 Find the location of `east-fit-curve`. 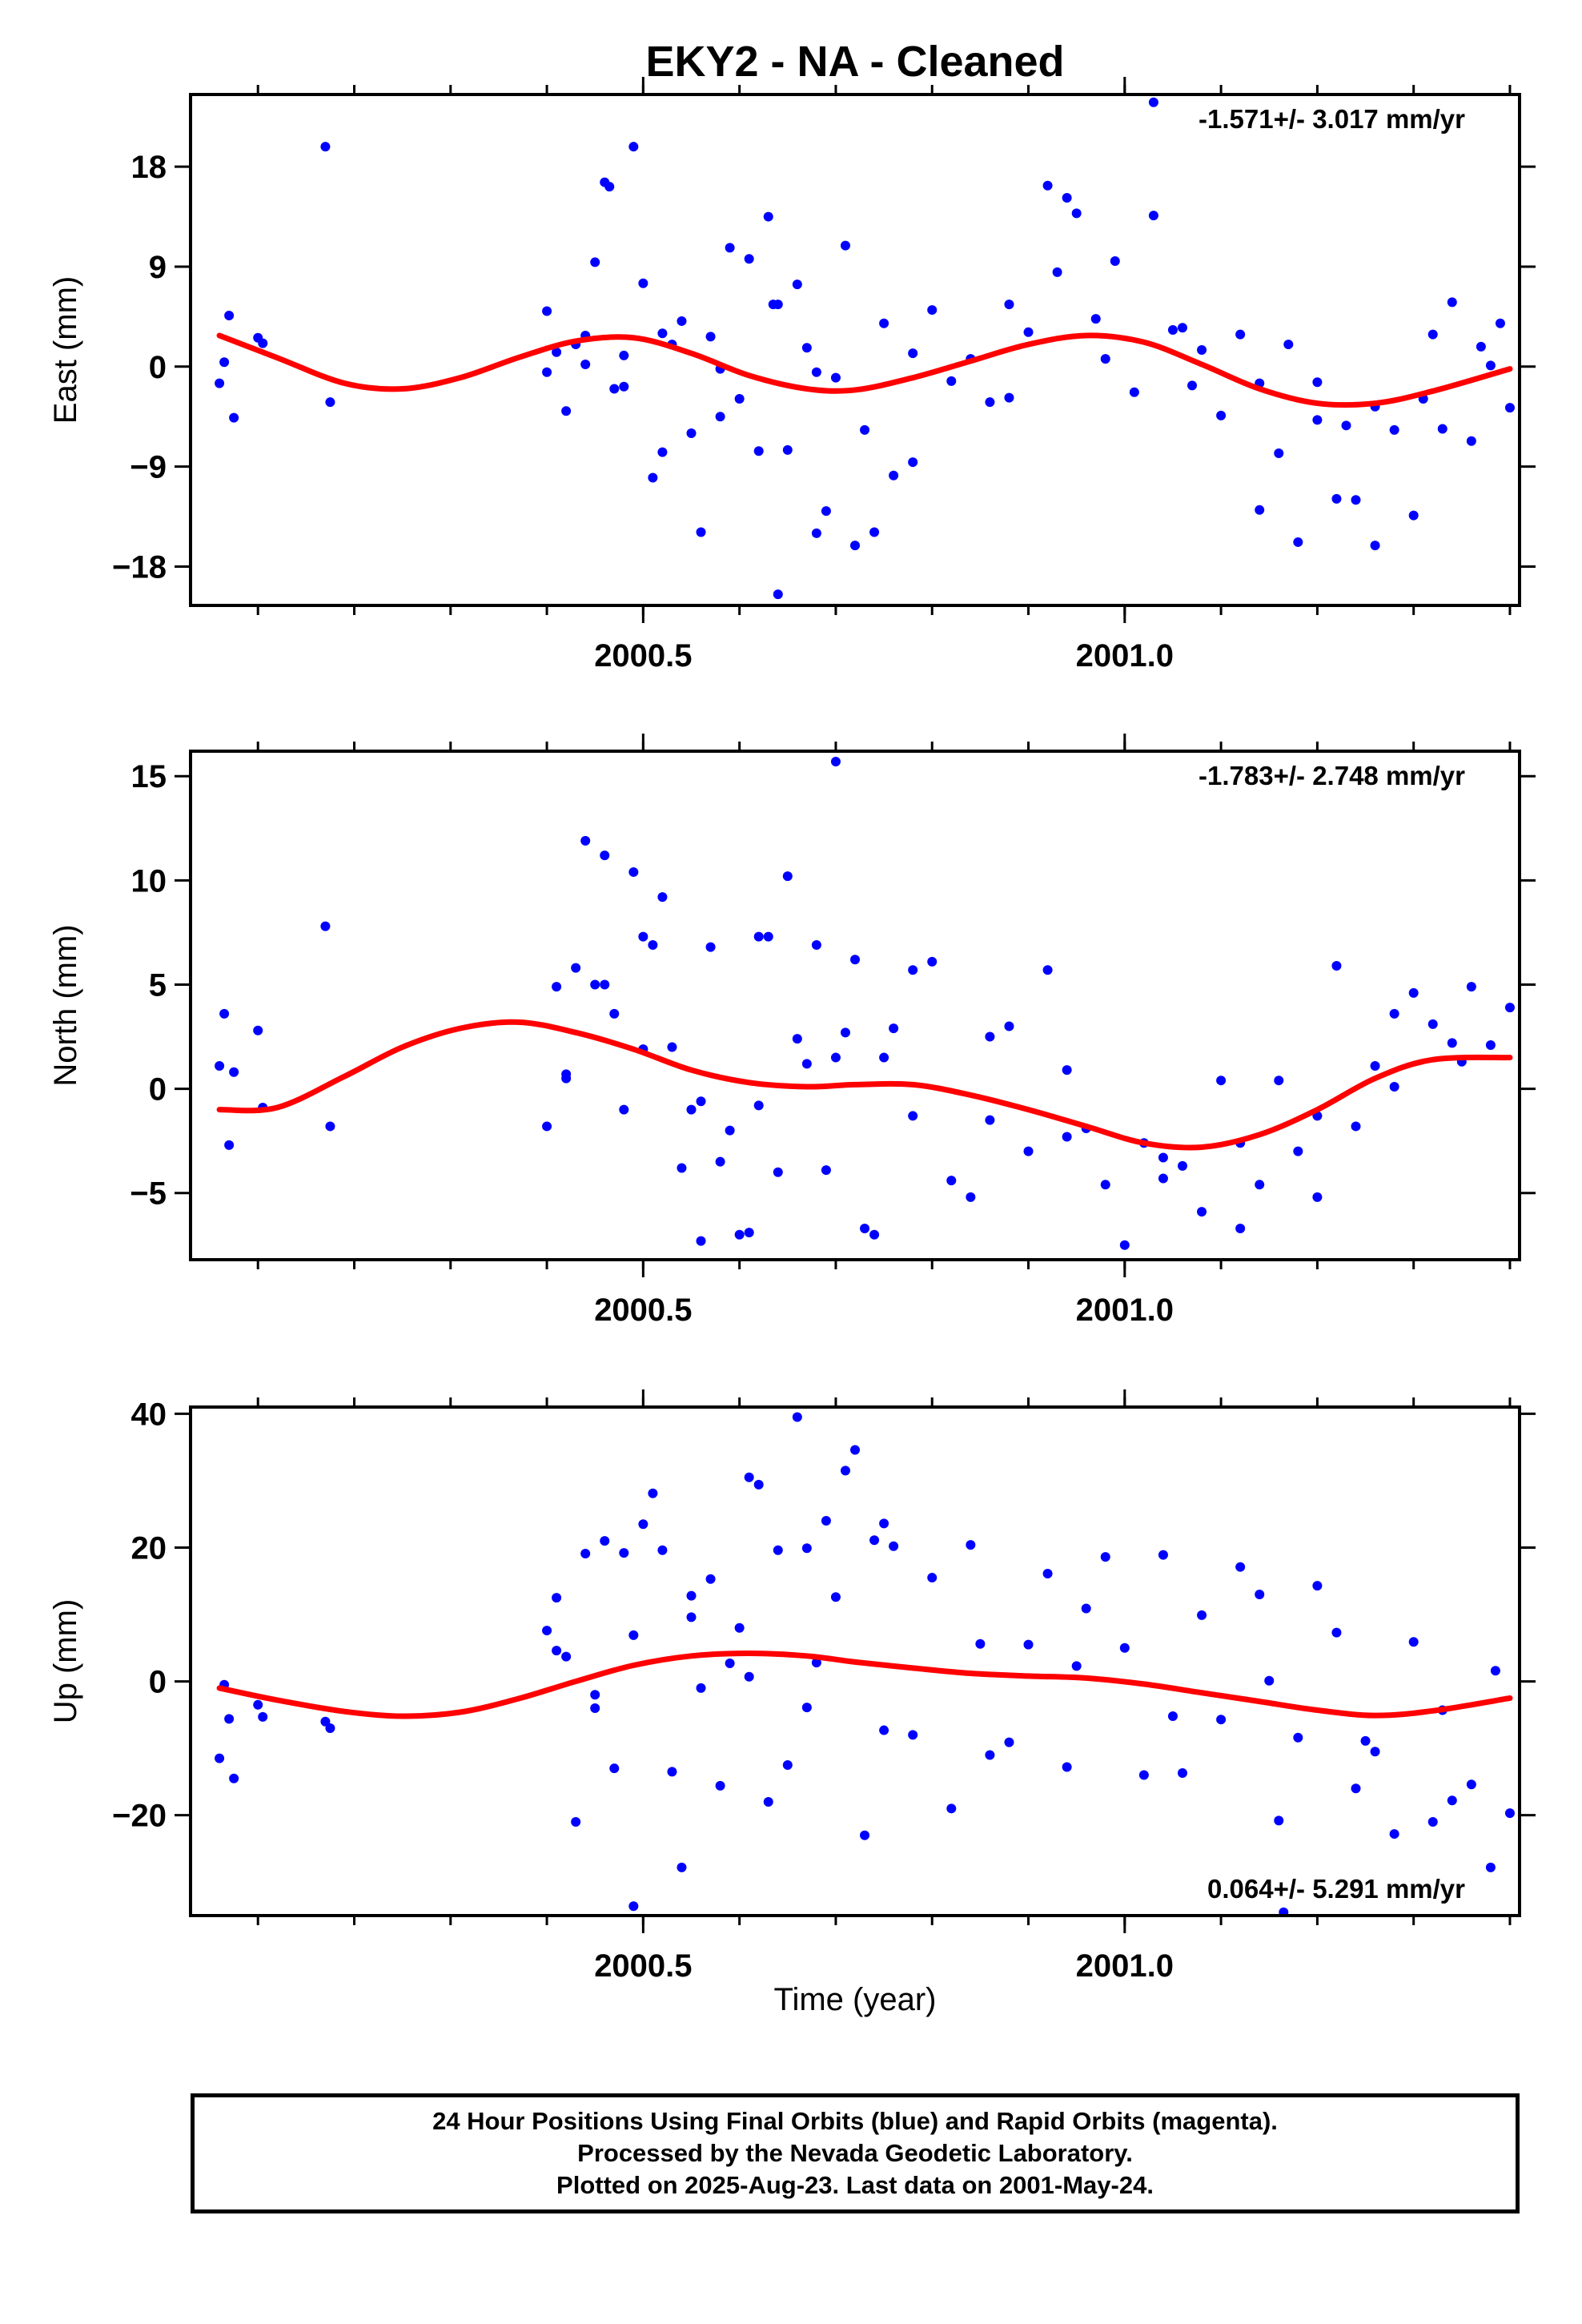

east-fit-curve is located at coordinates (865, 370).